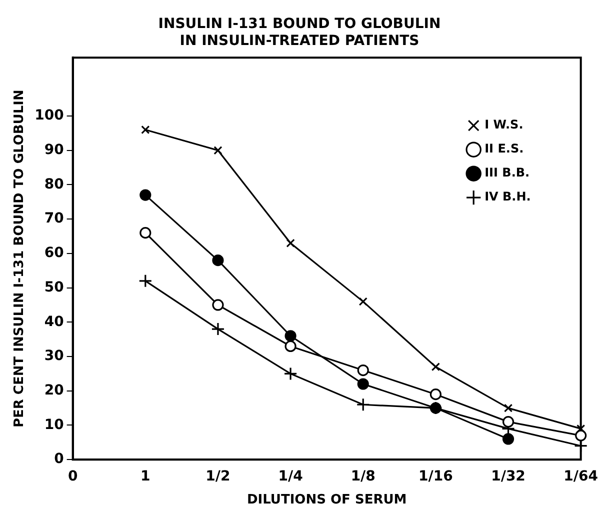 This screenshot has width=609, height=520. Describe the element at coordinates (291, 476) in the screenshot. I see `x-tick-label: 1/4` at that location.